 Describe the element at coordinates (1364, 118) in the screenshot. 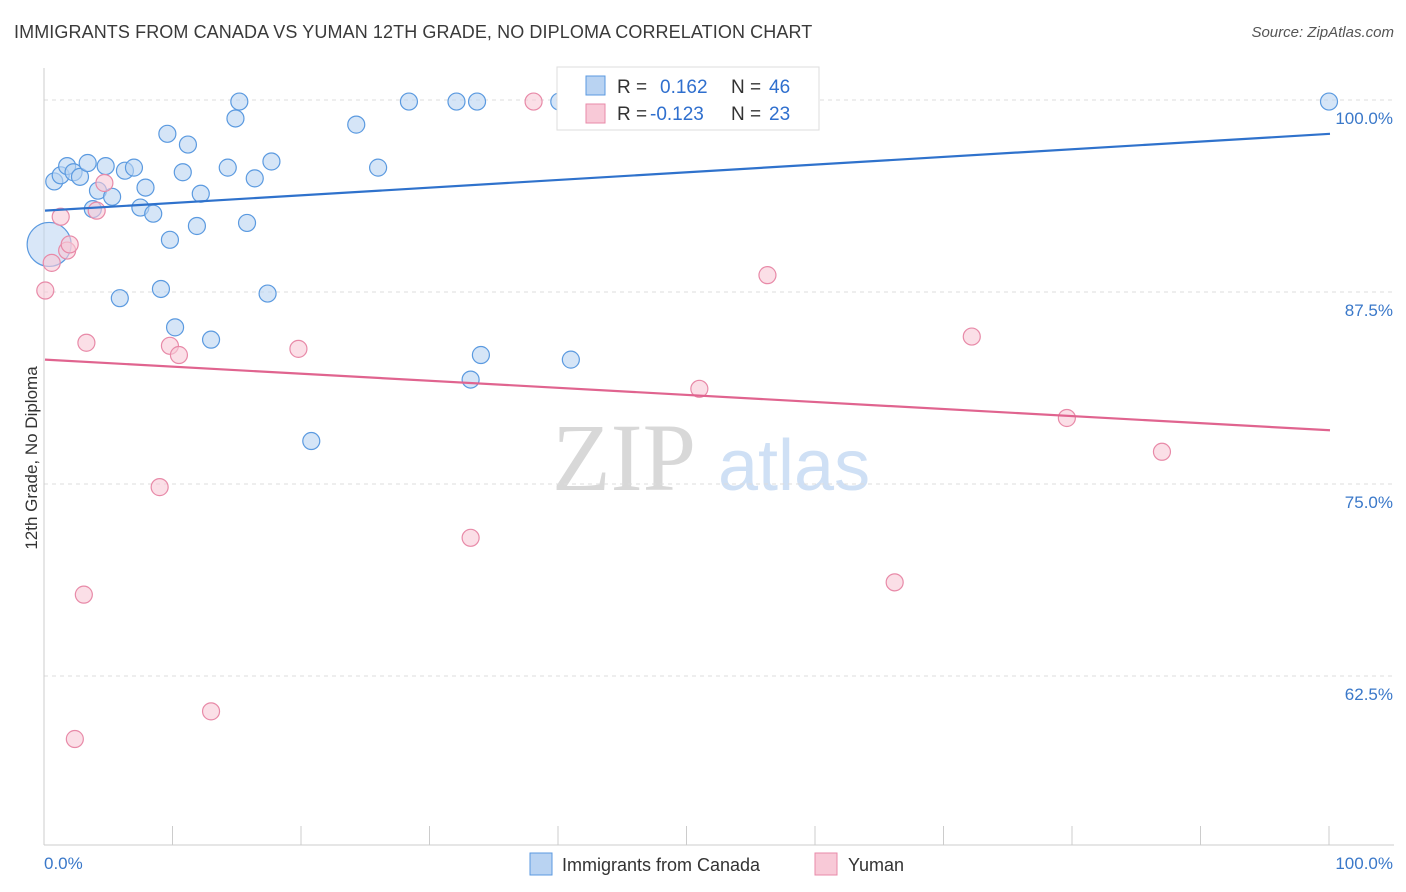

I see `y-tick-label: 100.0%` at that location.